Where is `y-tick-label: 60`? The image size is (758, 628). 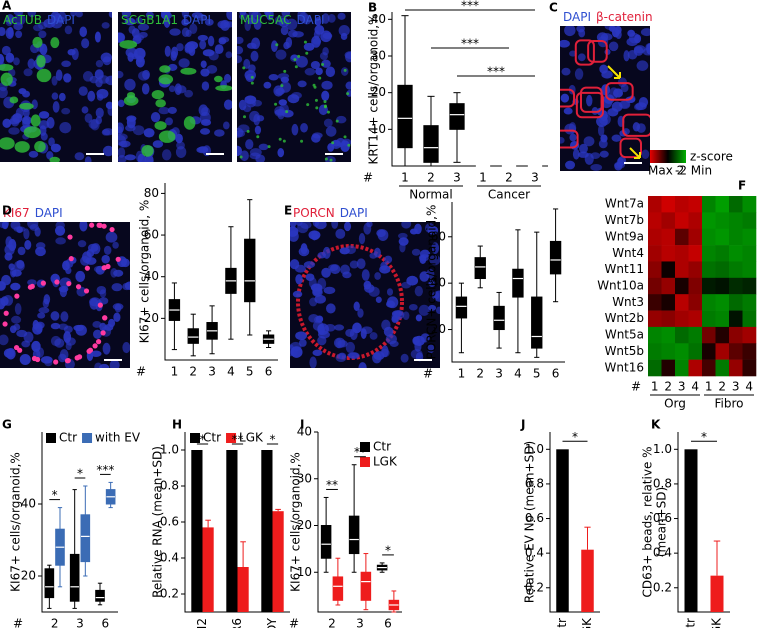
y-tick-label: 60 is located at coordinates (151, 235).